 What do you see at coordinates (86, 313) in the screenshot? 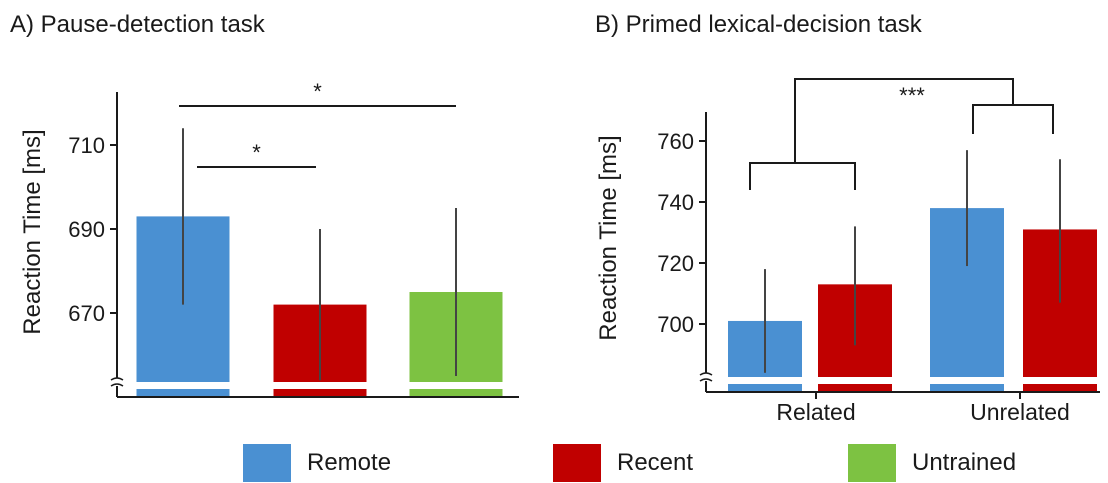
I see `panel-a-y-tick-label-670: 670` at bounding box center [86, 313].